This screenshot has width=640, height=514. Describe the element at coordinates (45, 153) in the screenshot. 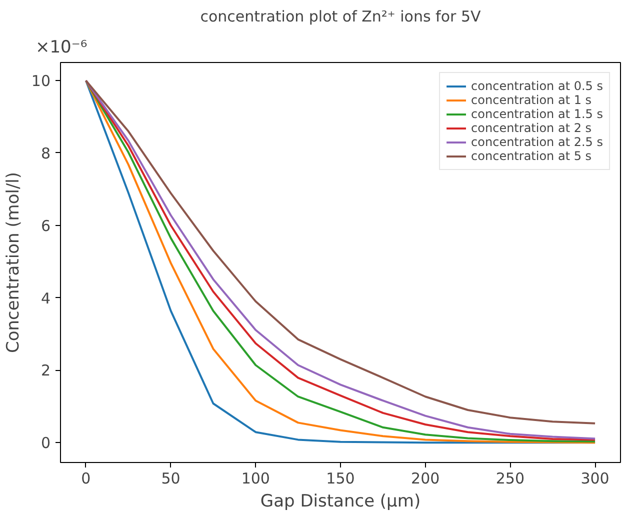

I see `y-tick-label: 8` at that location.